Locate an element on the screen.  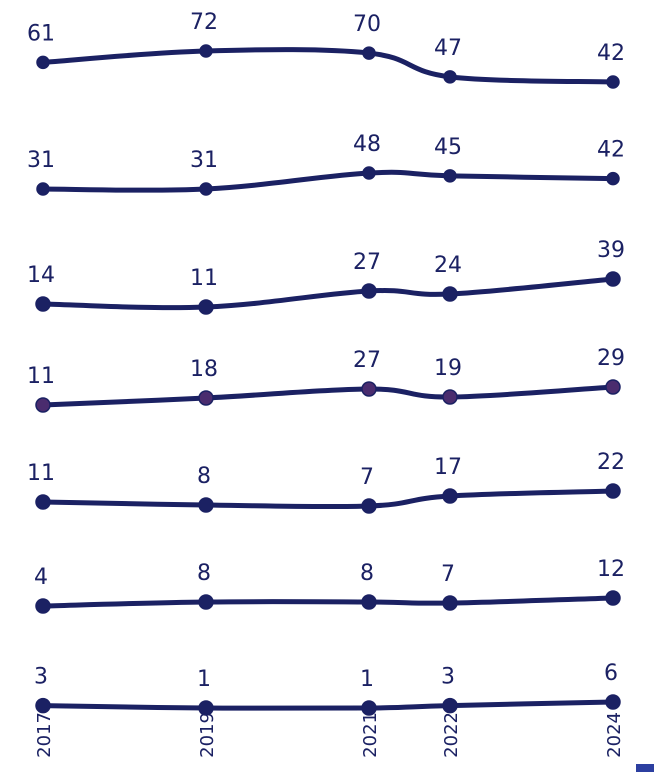
series-row-1: 61 72 70 47 42 is located at coordinates (326, 49).